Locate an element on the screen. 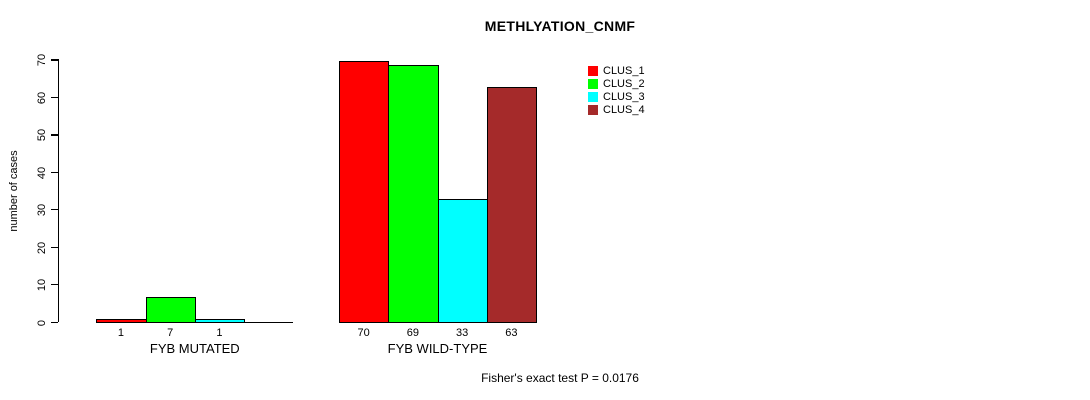  legend-item: CLUS_4 is located at coordinates (616, 110).